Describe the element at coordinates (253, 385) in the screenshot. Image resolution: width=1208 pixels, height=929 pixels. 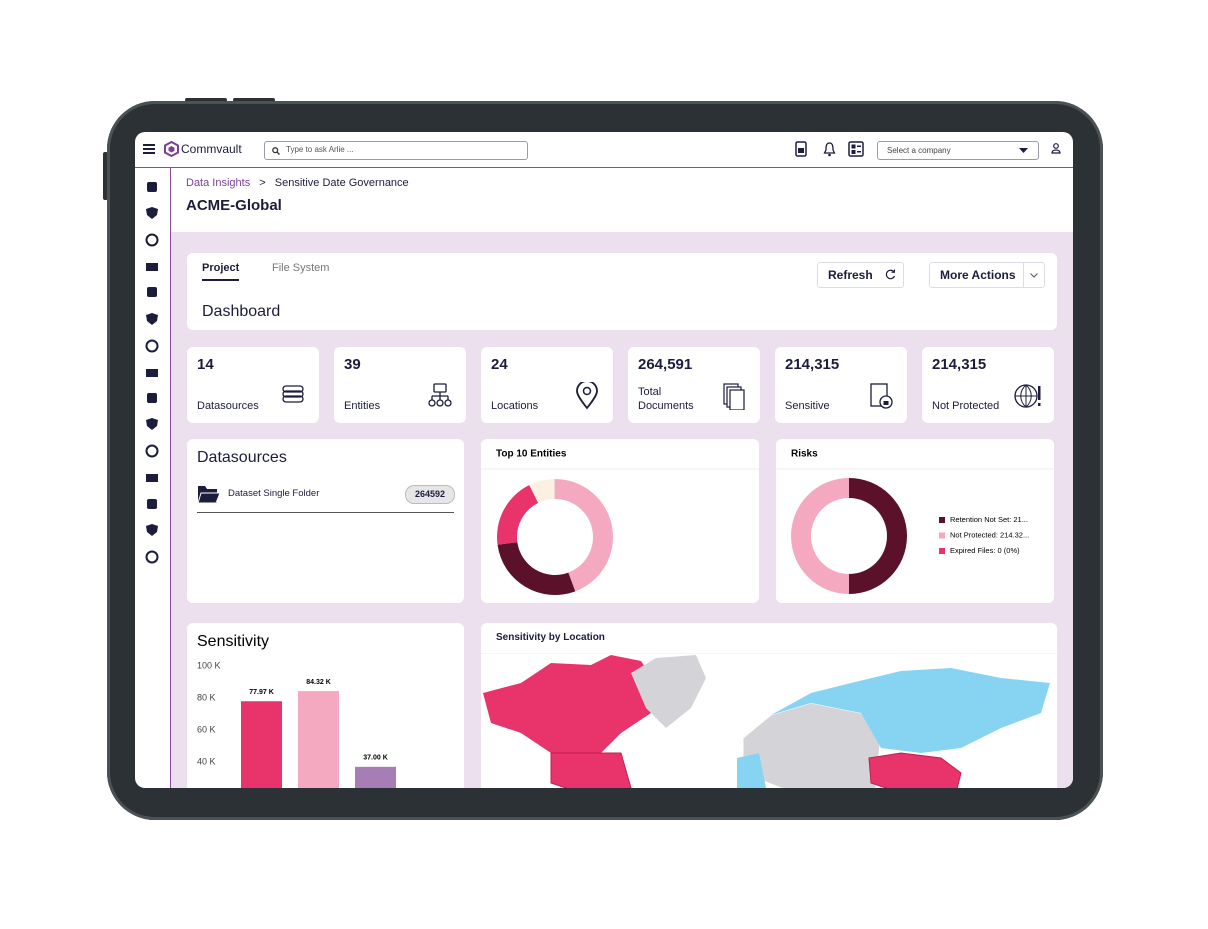
I see `stat-card: 14 Datasources` at that location.